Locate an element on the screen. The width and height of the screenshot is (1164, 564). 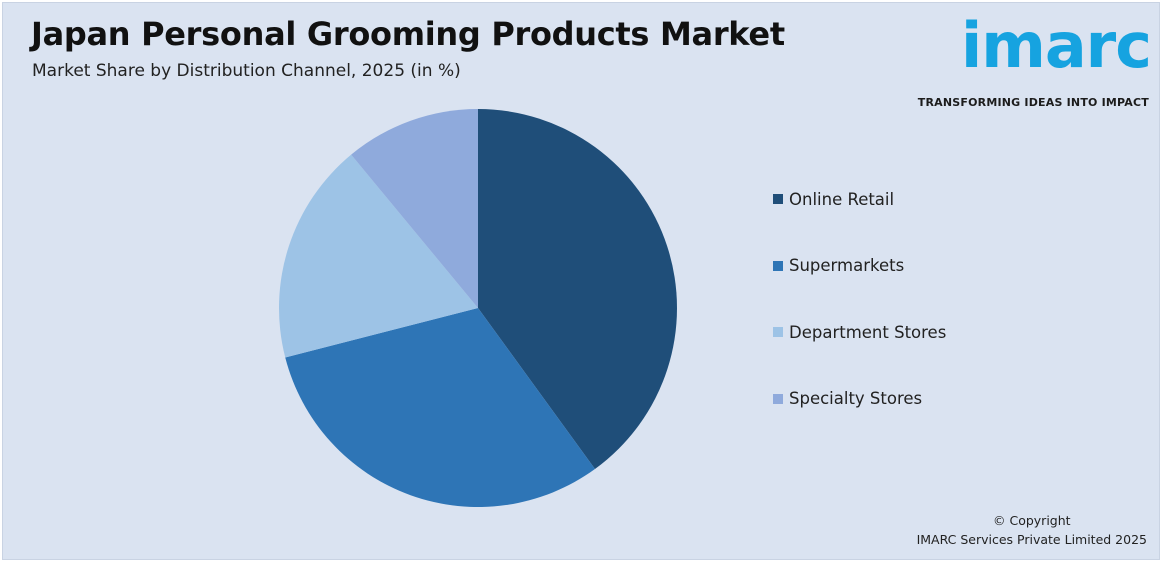
copyright-line: © Copyright is located at coordinates (1032, 520).